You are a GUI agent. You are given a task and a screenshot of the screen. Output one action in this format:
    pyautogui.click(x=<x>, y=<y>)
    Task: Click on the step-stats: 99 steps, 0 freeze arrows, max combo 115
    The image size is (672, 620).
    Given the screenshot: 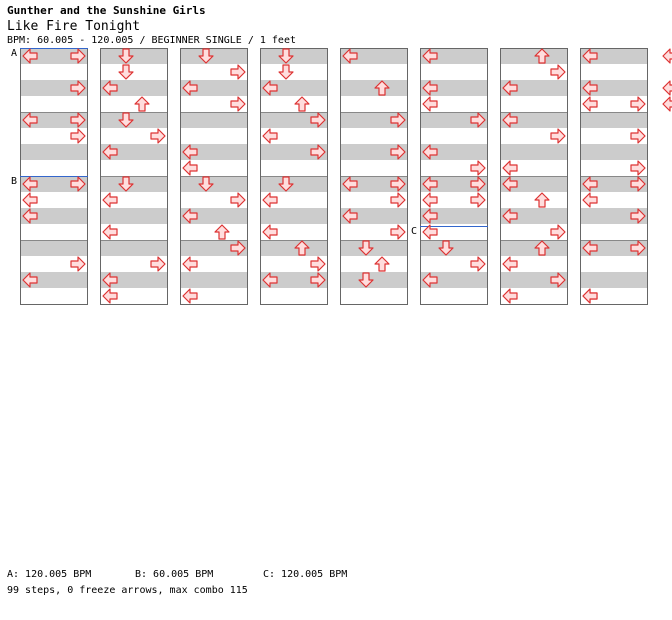 What is the action you would take?
    pyautogui.click(x=127, y=590)
    